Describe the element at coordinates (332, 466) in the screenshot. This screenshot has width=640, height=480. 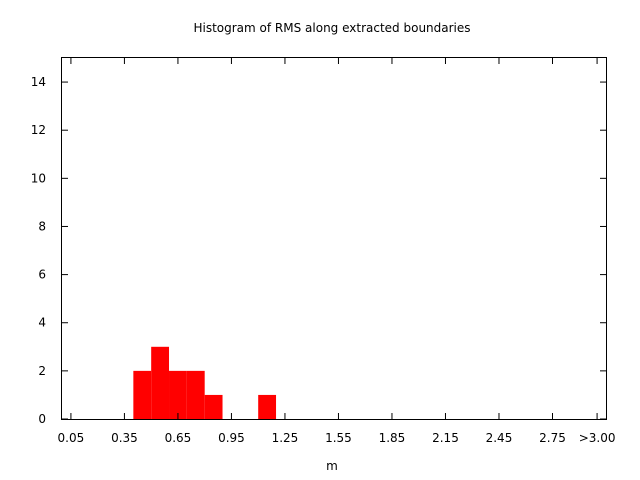
I see `x-axis-label: m` at that location.